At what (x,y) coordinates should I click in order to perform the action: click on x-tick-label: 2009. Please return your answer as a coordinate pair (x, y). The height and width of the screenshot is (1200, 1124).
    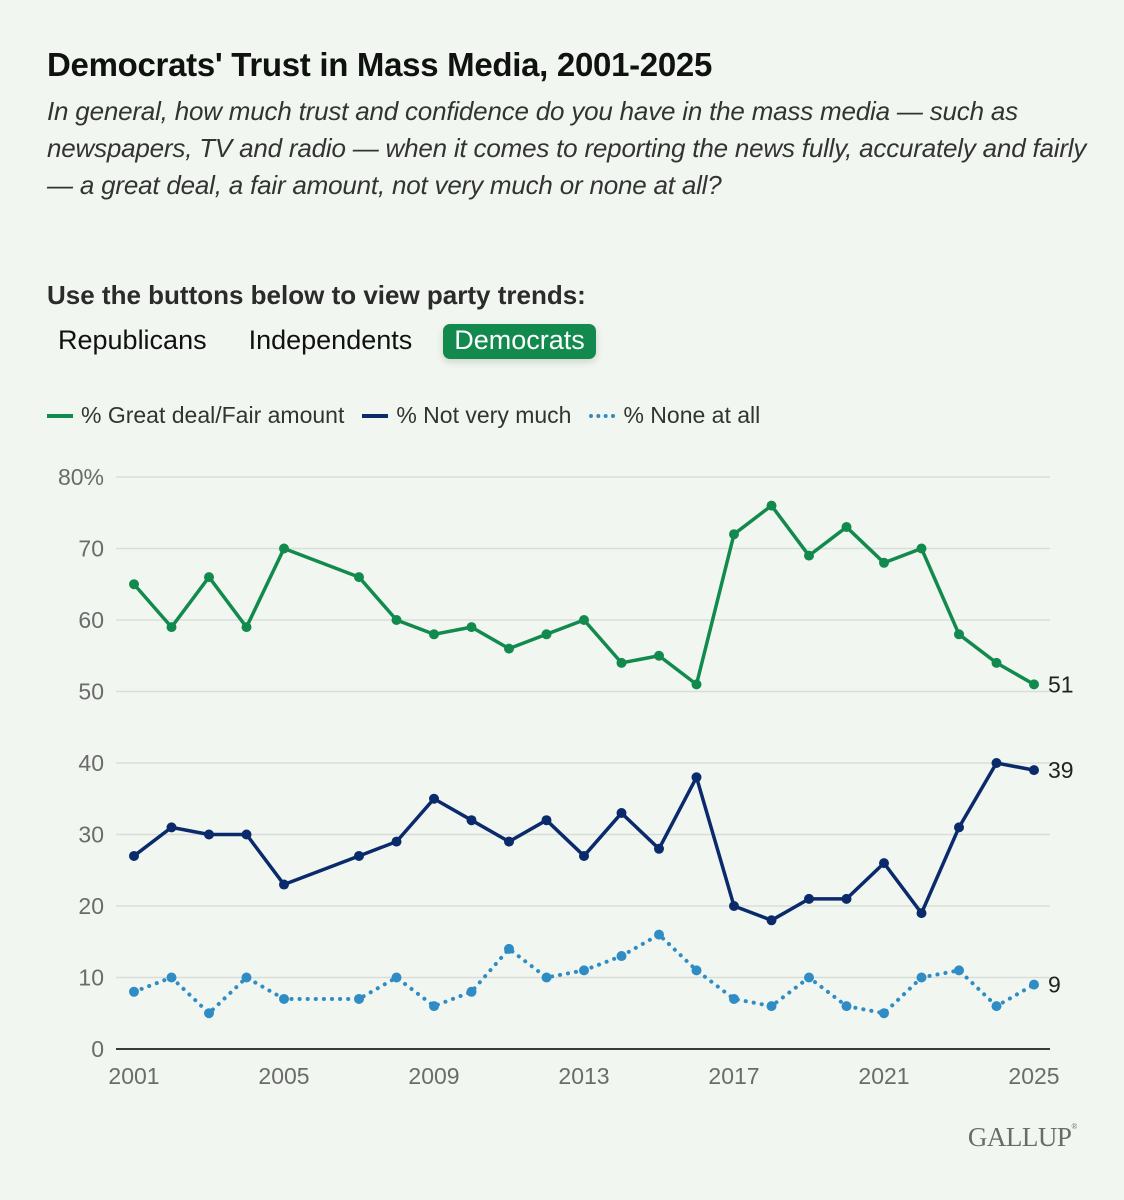
    Looking at the image, I should click on (433, 1076).